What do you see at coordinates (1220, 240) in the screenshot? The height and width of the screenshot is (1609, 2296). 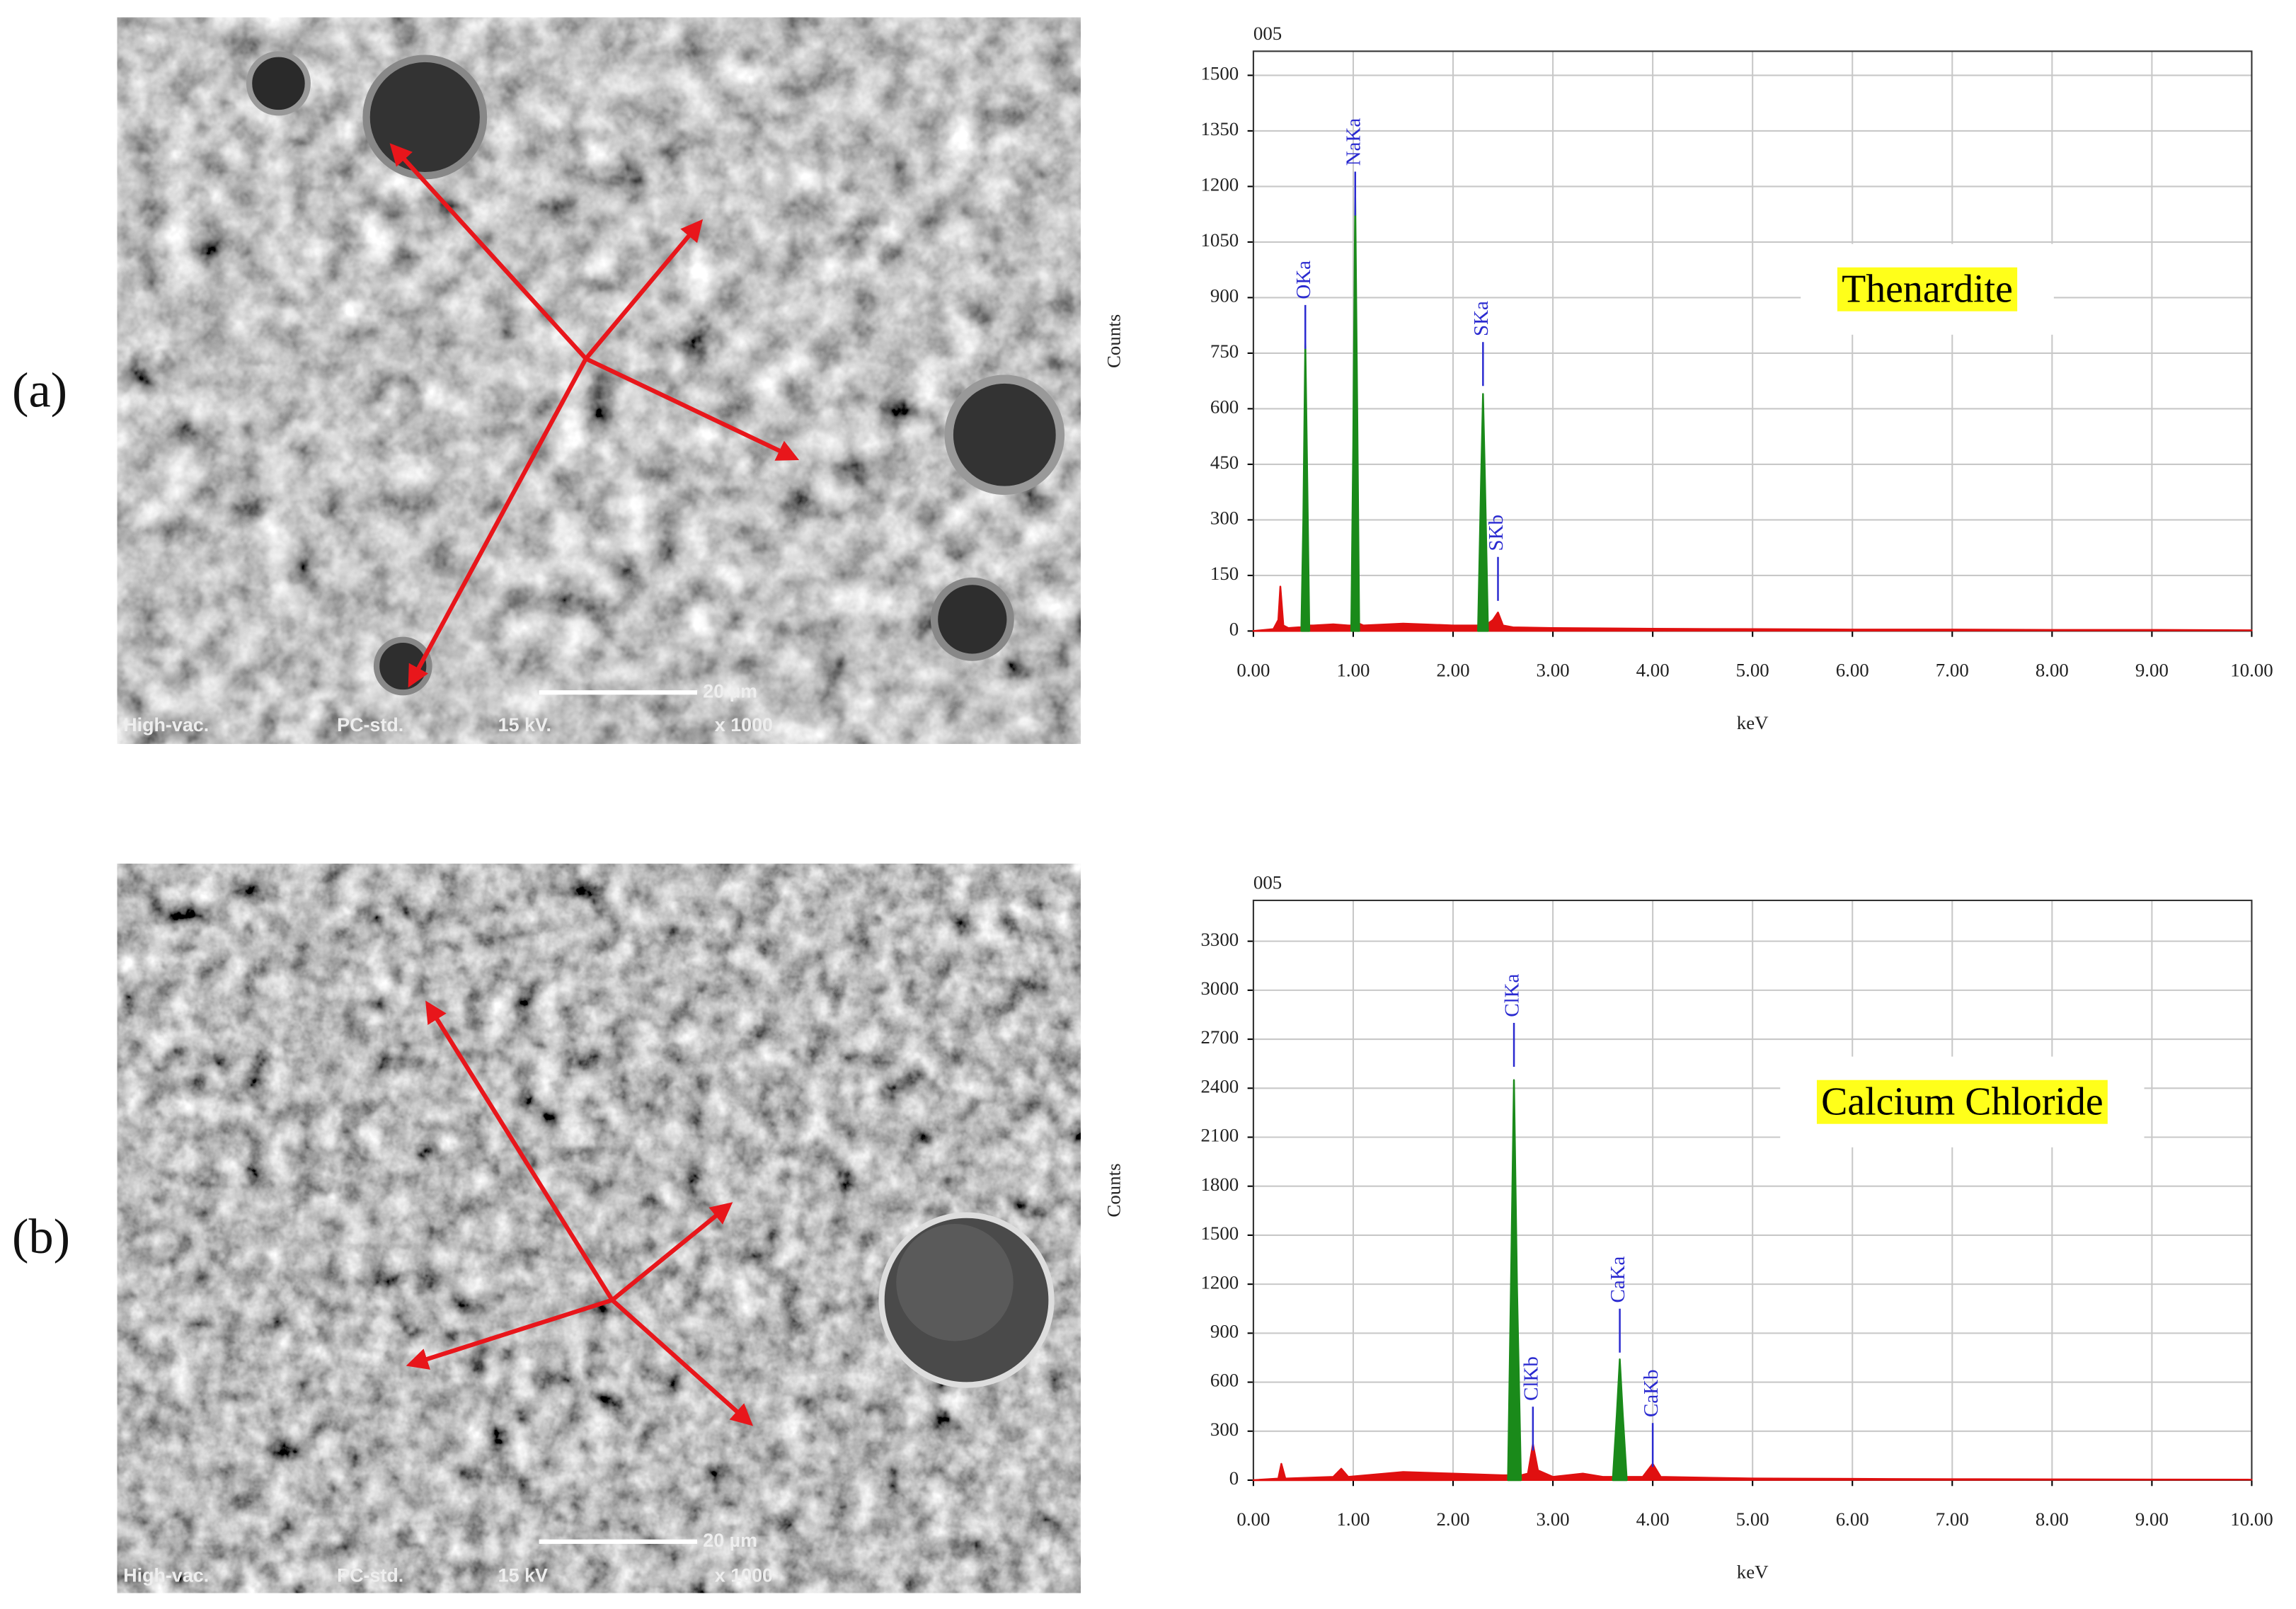 I see `y-tick-label: 1050` at bounding box center [1220, 240].